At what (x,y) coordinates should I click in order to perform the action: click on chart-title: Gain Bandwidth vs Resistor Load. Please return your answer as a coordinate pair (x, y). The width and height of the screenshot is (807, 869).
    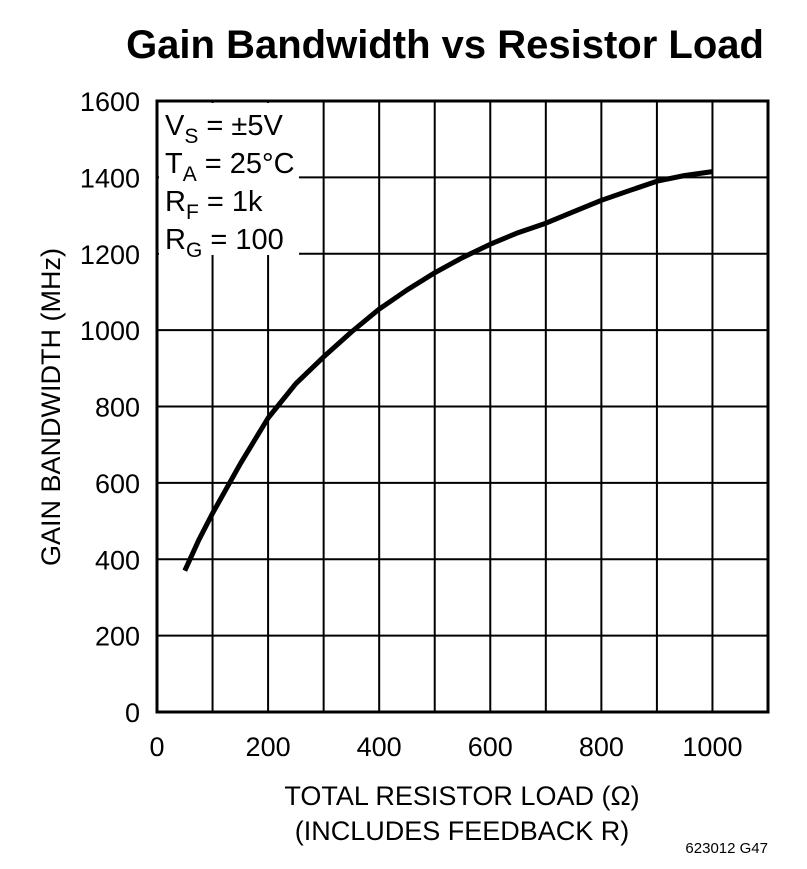
    Looking at the image, I should click on (445, 45).